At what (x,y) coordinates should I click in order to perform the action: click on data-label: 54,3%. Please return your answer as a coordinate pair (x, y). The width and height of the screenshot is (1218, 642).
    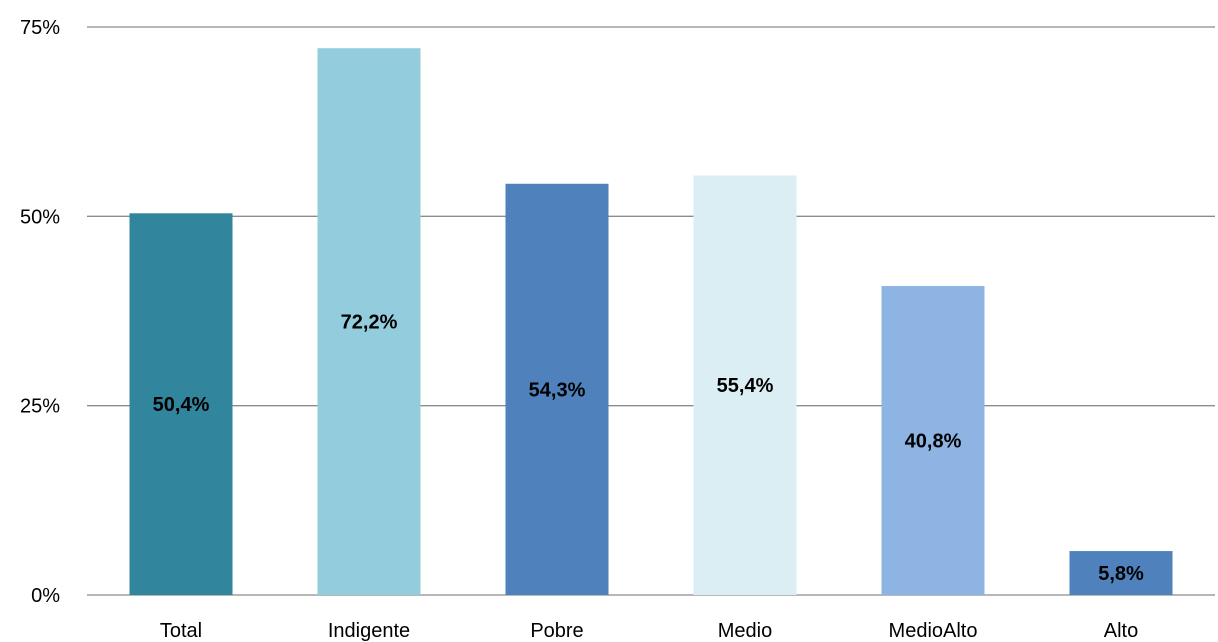
    Looking at the image, I should click on (557, 390).